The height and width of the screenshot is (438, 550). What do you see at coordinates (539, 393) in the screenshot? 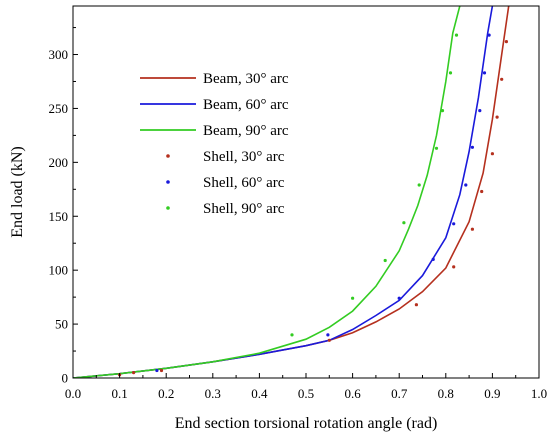
I see `x-tick-label: 1.0` at bounding box center [539, 393].